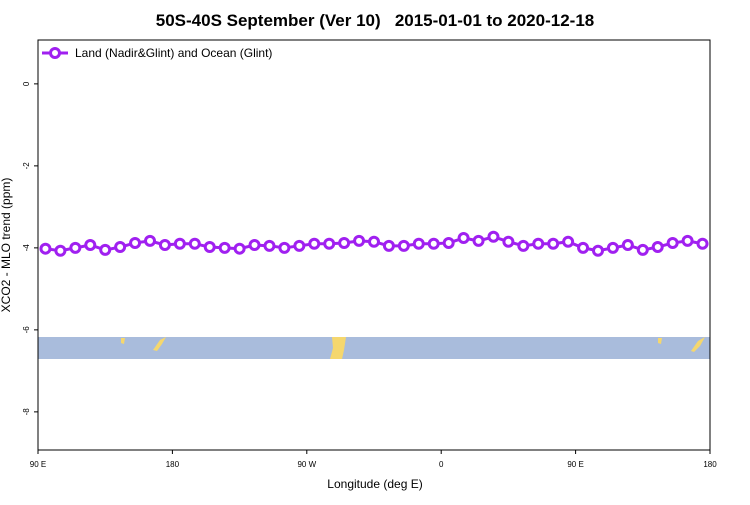  What do you see at coordinates (374, 484) in the screenshot?
I see `x-axis-label: Longitude (deg E)` at bounding box center [374, 484].